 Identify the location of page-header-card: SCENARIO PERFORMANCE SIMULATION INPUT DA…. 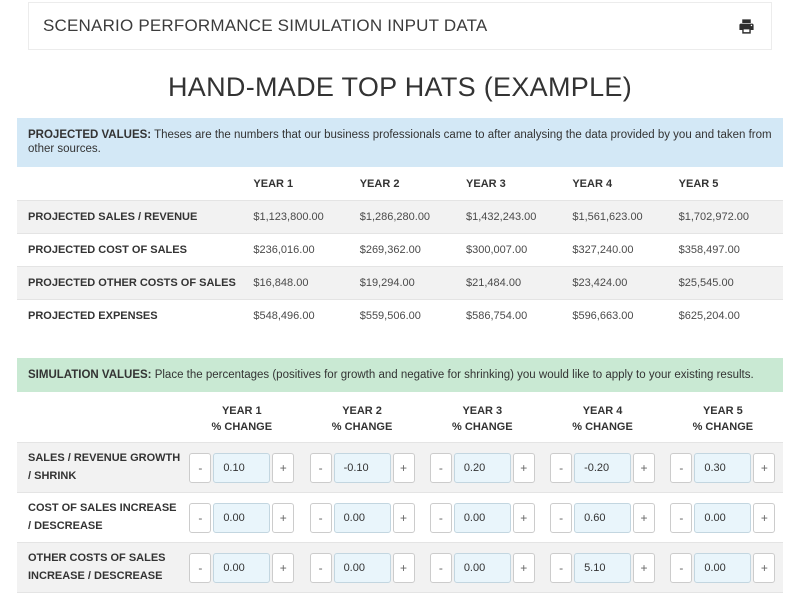
(400, 26).